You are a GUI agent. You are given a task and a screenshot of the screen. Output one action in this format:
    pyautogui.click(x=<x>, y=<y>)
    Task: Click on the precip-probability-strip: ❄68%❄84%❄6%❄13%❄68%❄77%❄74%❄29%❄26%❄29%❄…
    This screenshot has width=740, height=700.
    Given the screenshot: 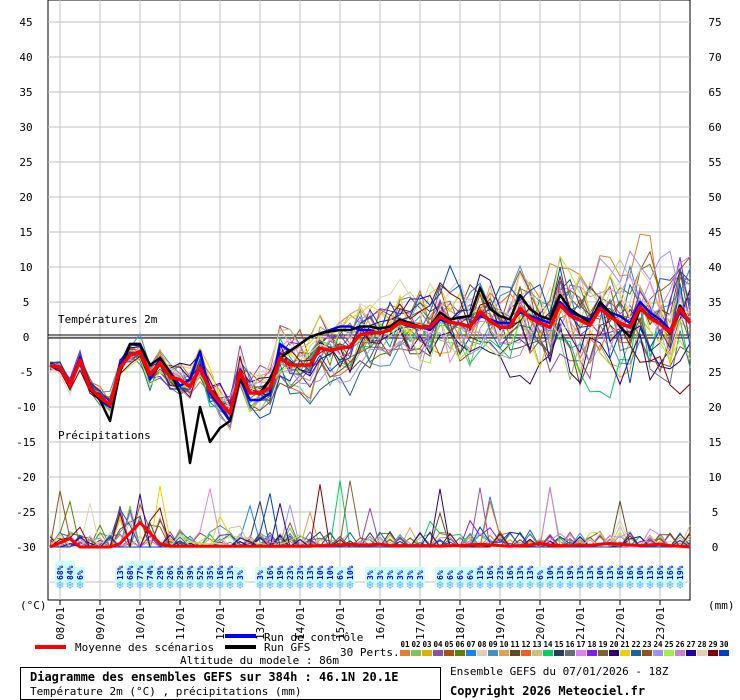 What is the action you would take?
    pyautogui.click(x=370, y=576)
    